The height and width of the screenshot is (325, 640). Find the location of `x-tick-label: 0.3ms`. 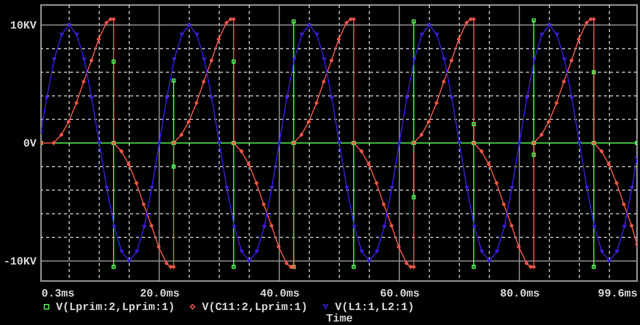

x-tick-label: 0.3ms is located at coordinates (58, 294).